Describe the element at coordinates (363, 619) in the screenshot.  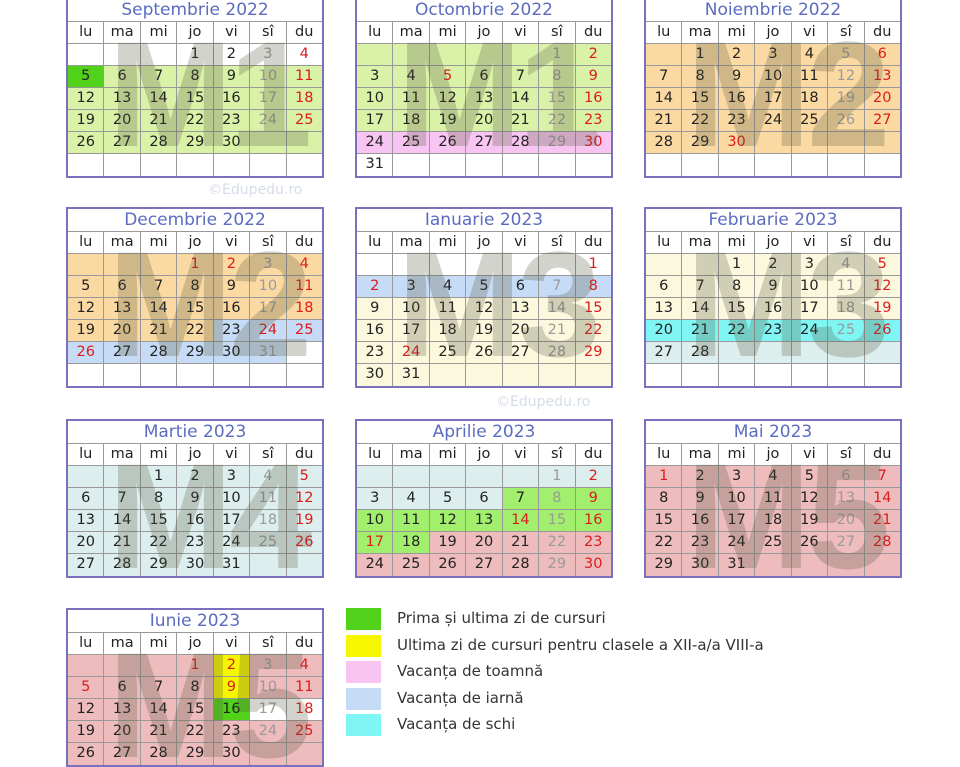
I see `legend-swatch` at that location.